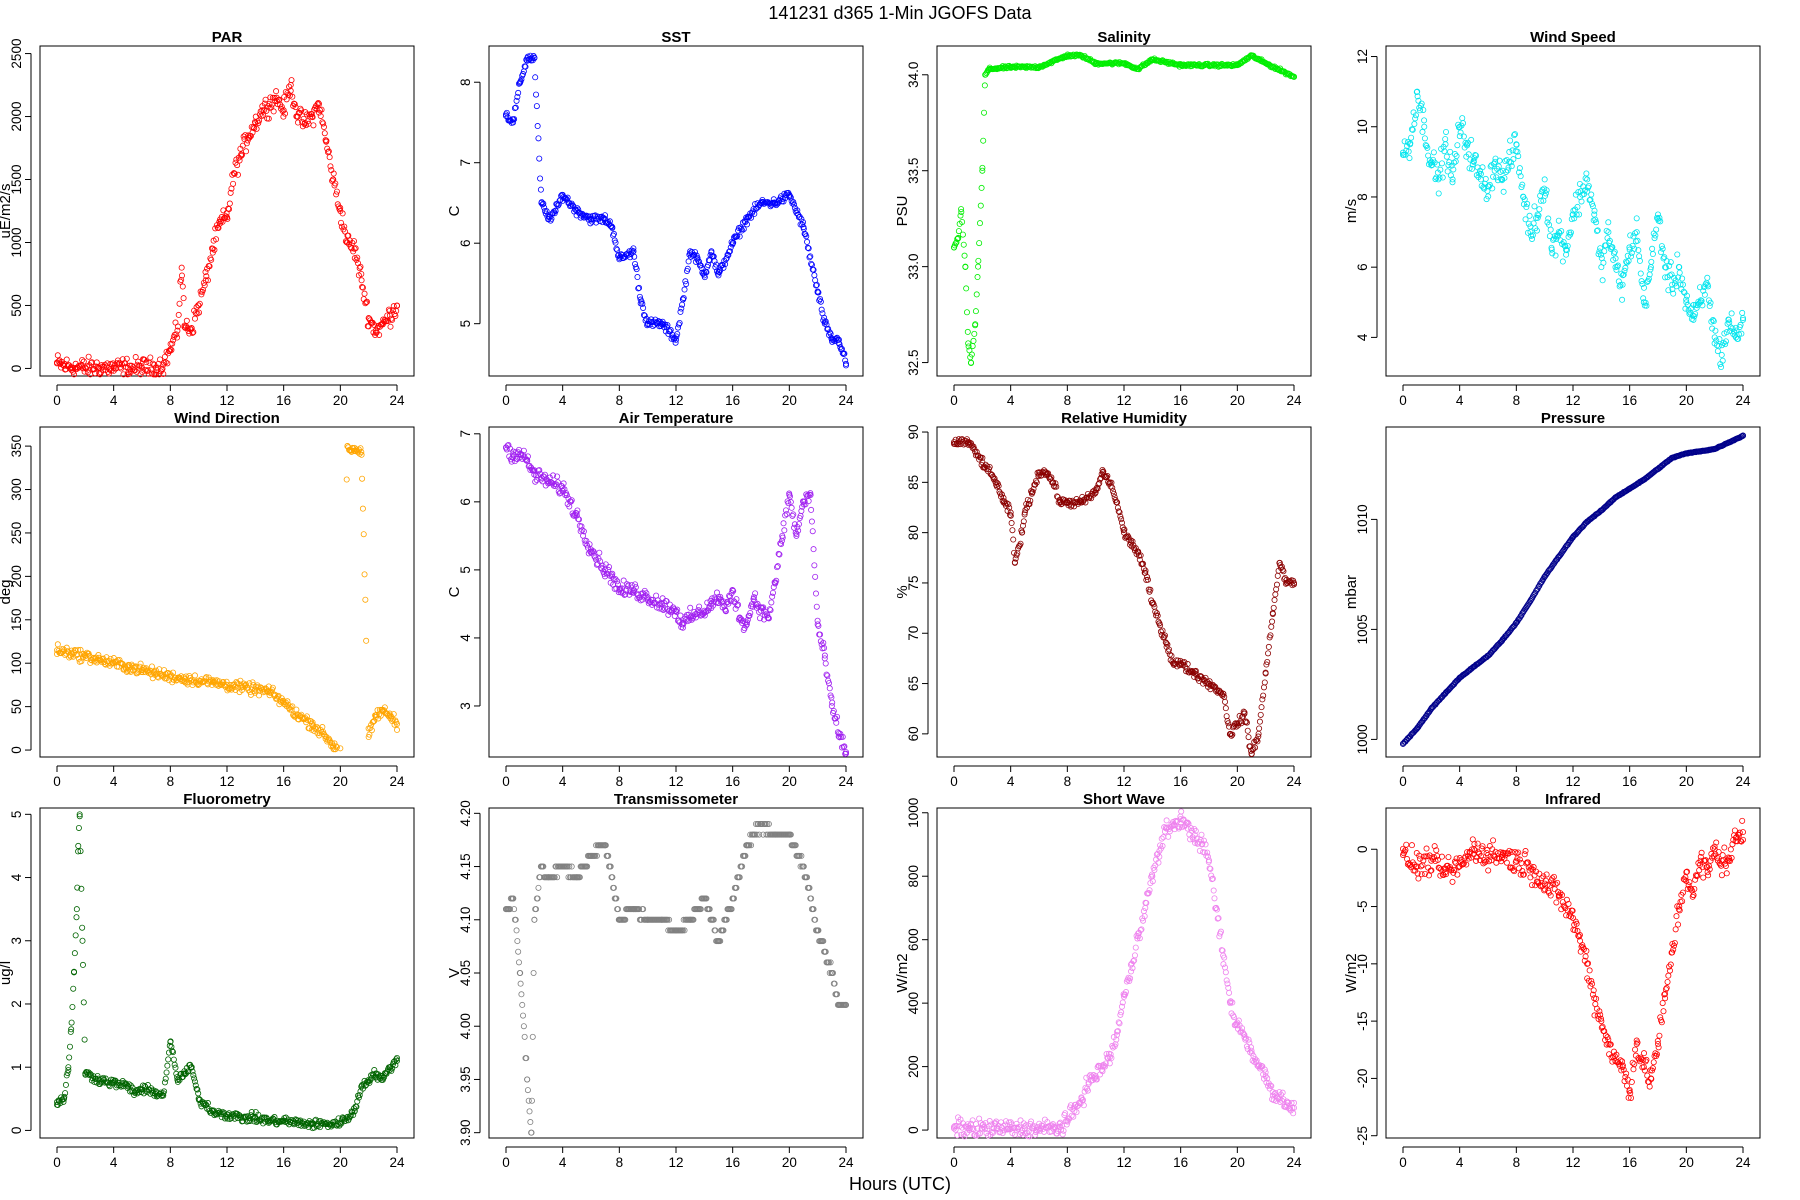 Image resolution: width=1800 pixels, height=1200 pixels. Describe the element at coordinates (1460, 400) in the screenshot. I see `wind-speed-x-tick-label: 4` at that location.